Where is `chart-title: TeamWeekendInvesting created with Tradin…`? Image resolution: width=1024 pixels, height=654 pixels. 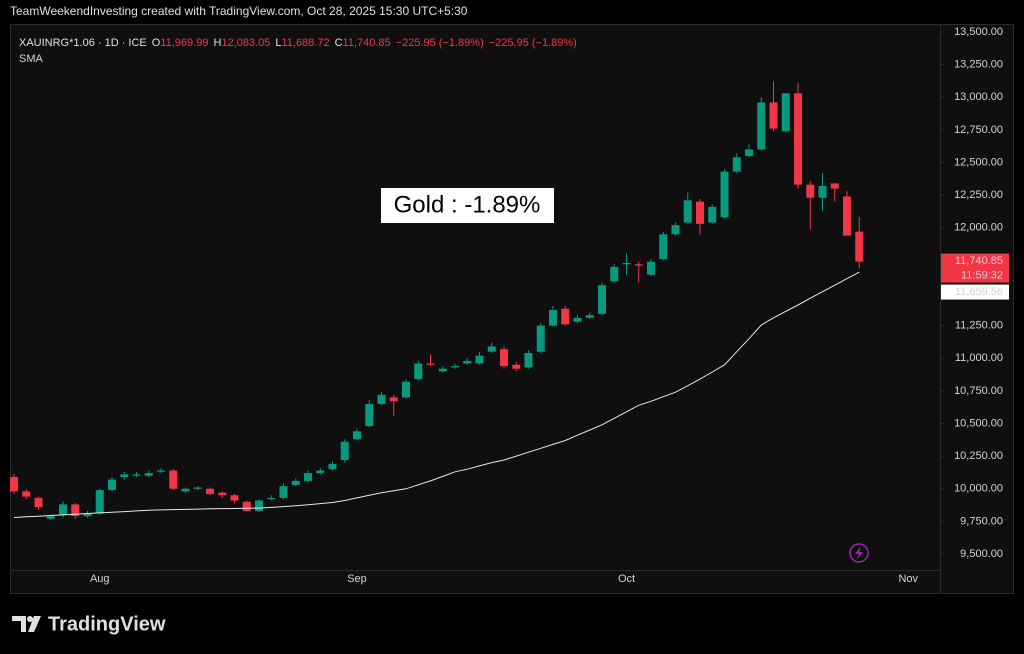 chart-title: TeamWeekendInvesting created with Tradin… is located at coordinates (239, 11).